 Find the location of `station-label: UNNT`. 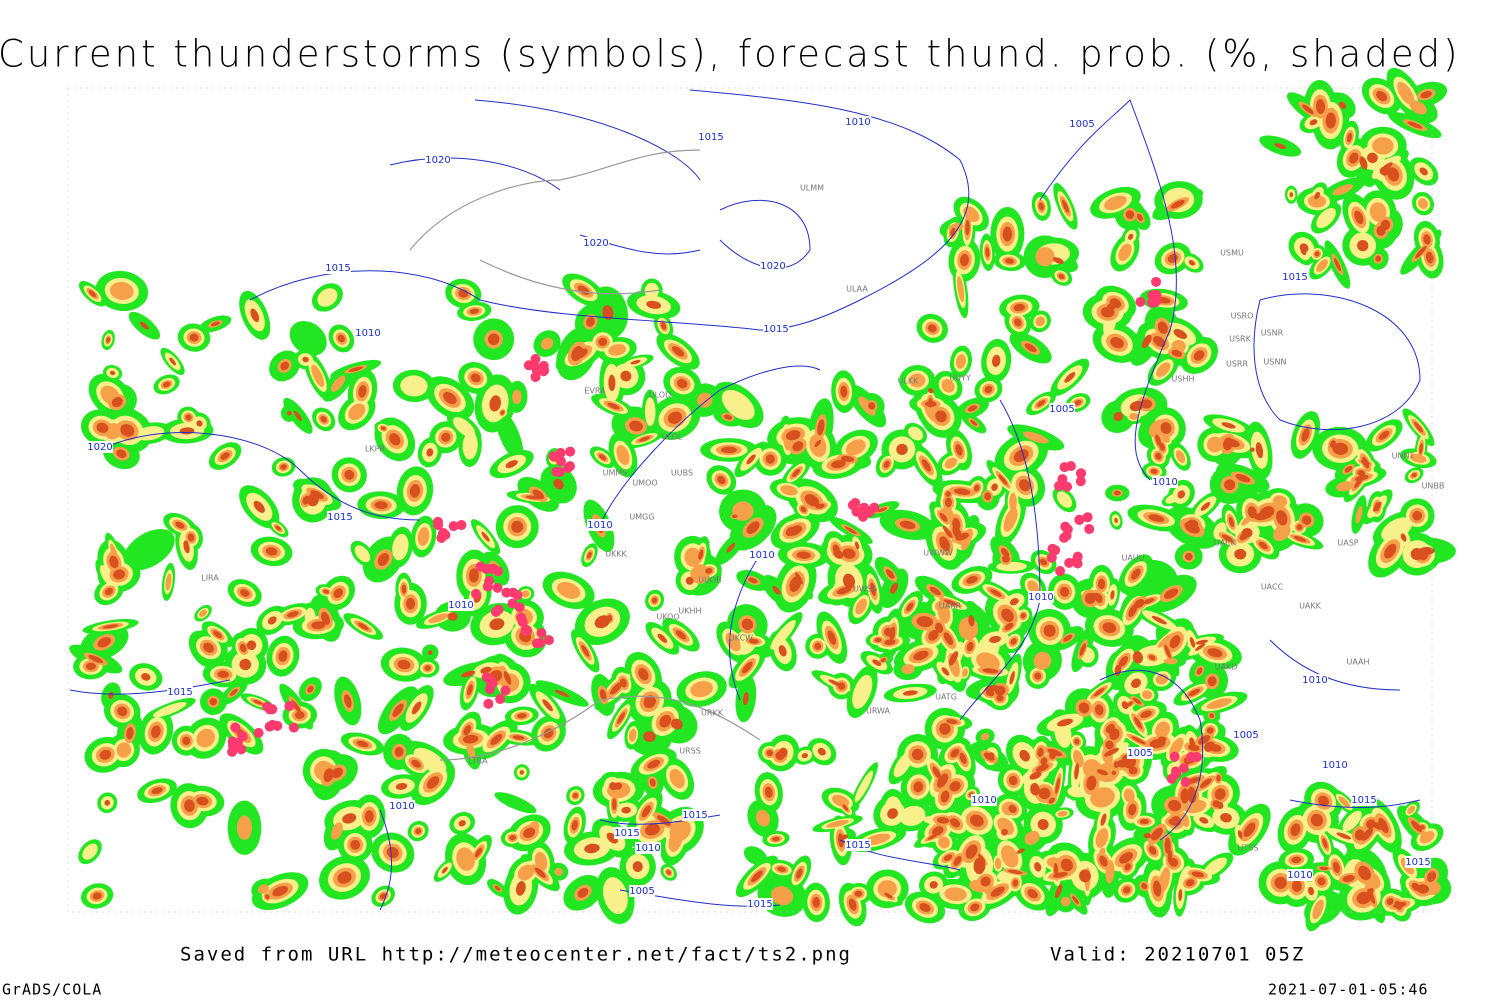

station-label: UNNT is located at coordinates (1403, 456).